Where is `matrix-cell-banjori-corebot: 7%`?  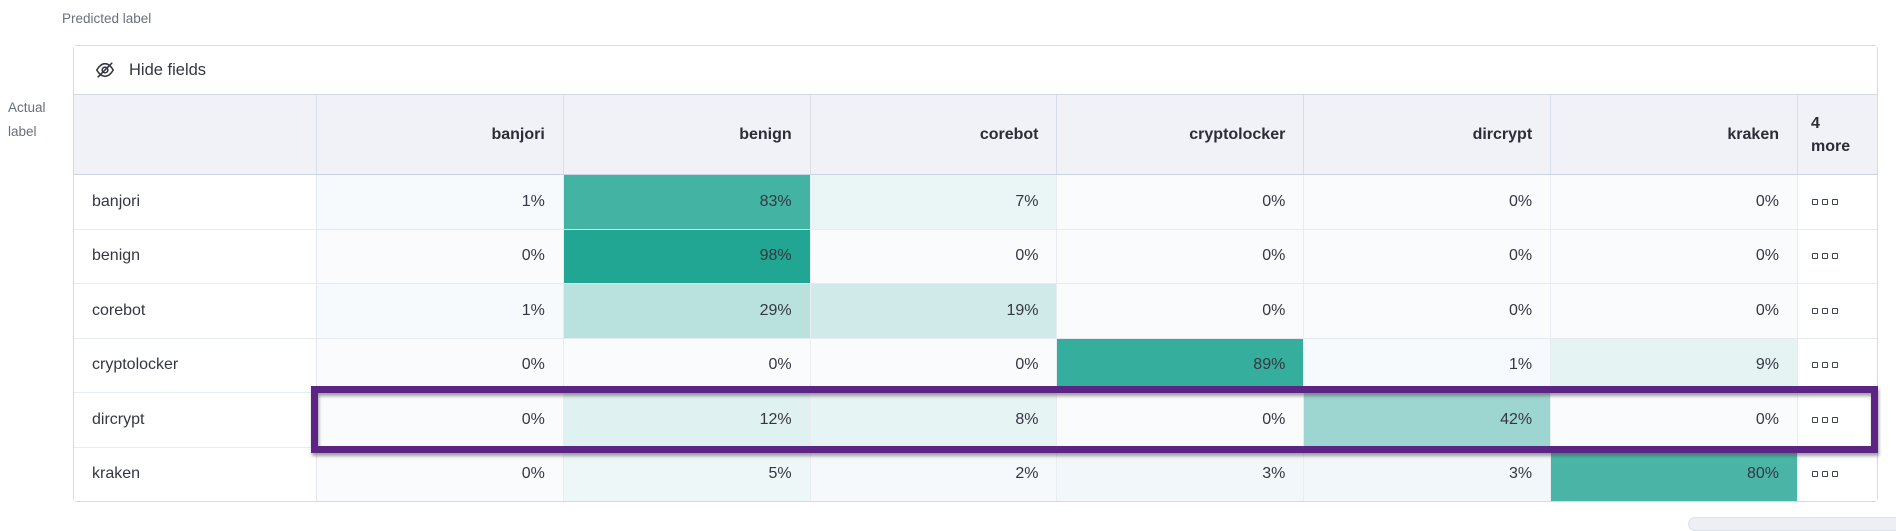 matrix-cell-banjori-corebot: 7% is located at coordinates (934, 202).